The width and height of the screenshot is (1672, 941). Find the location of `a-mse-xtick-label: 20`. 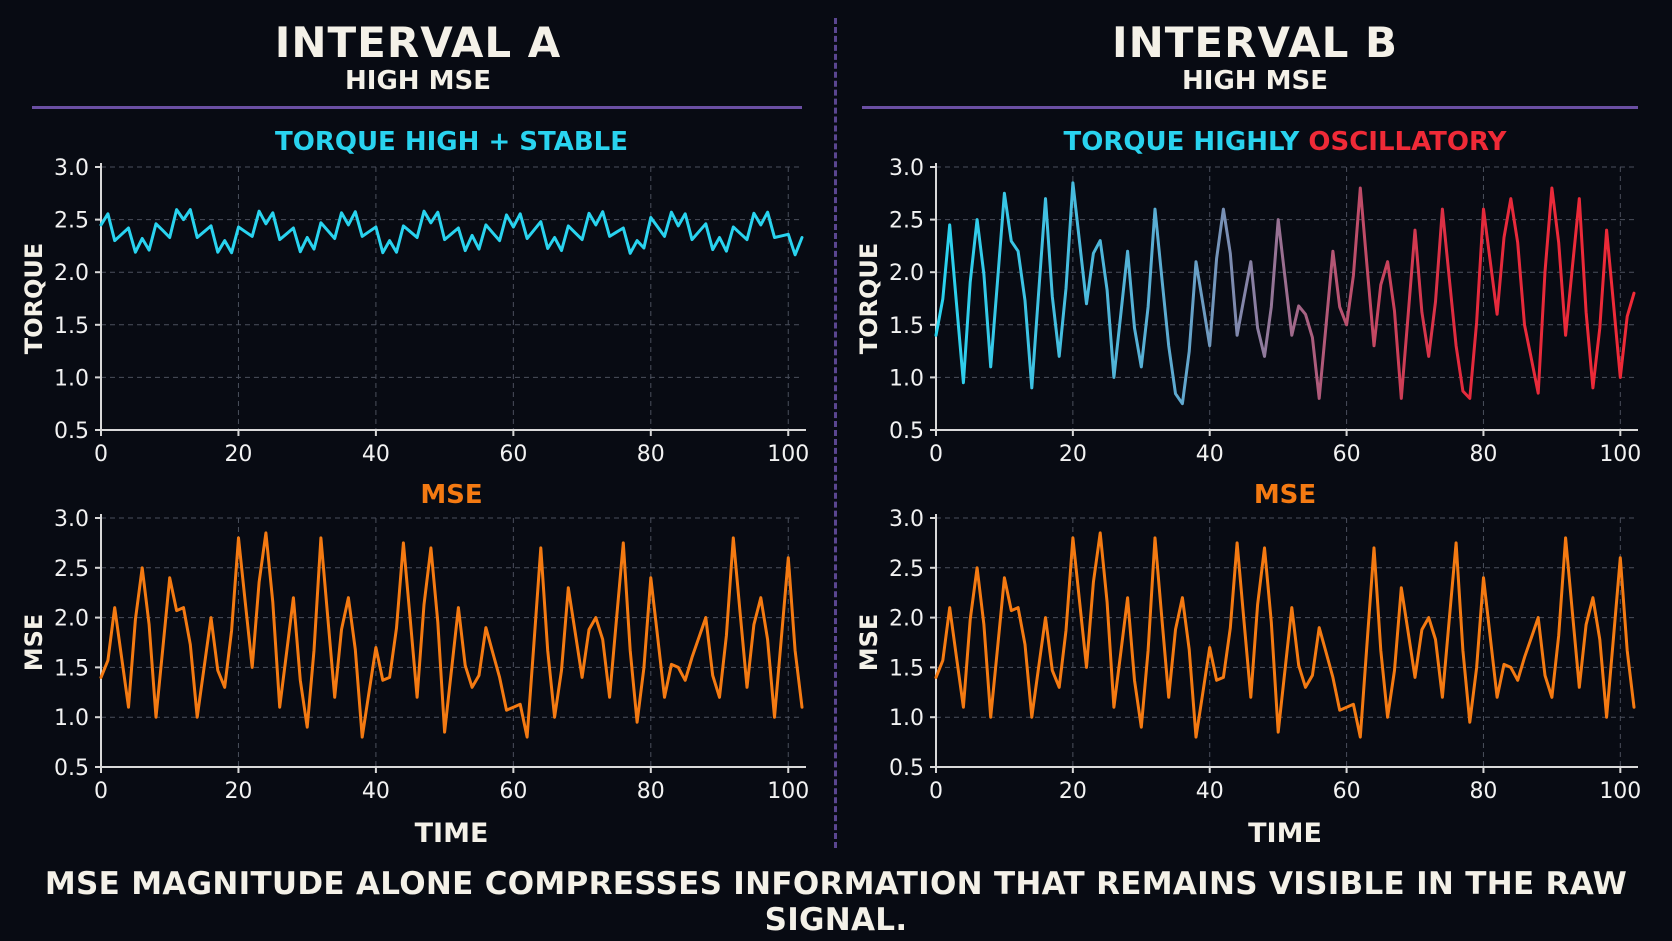

a-mse-xtick-label: 20 is located at coordinates (238, 791).